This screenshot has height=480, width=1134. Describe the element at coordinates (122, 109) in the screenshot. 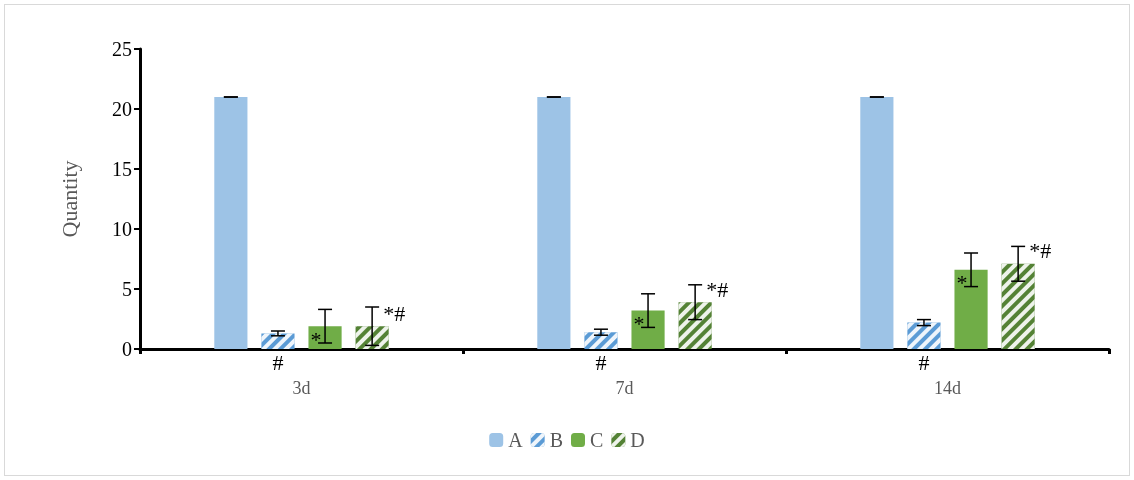

I see `y-tick-label: 20` at that location.